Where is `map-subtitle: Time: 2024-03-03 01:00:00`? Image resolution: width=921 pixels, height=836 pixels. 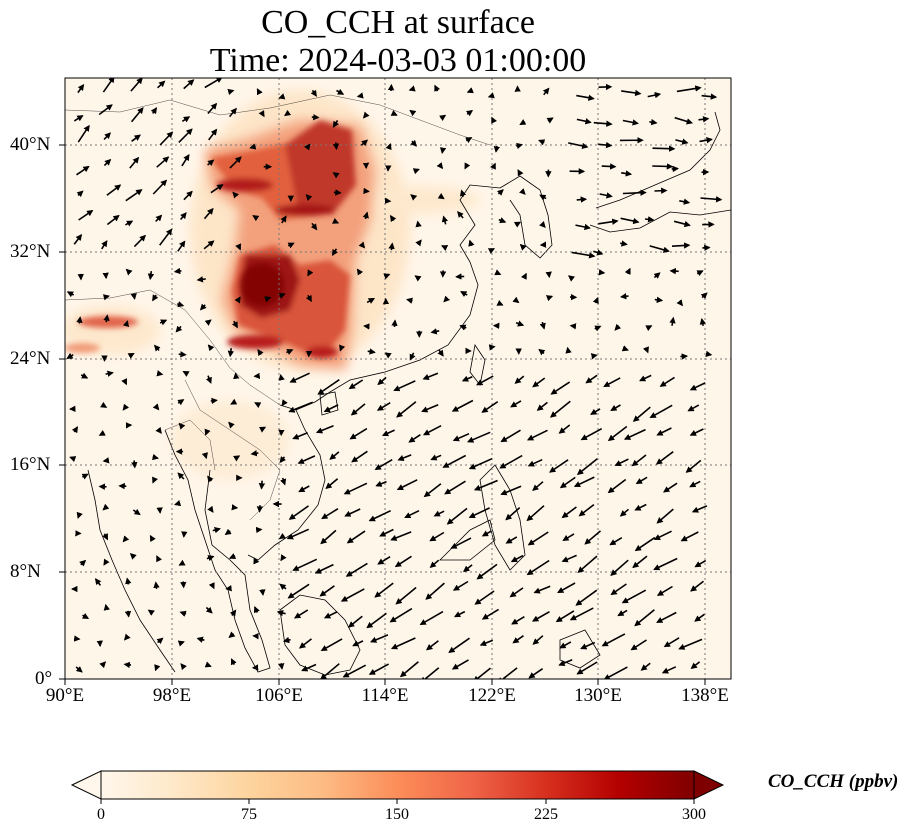
map-subtitle: Time: 2024-03-03 01:00:00 is located at coordinates (398, 60).